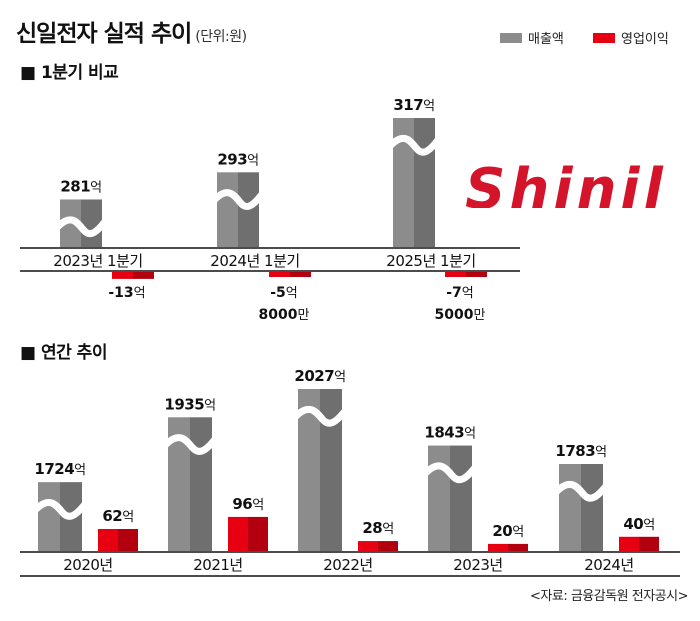  Describe the element at coordinates (60, 509) in the screenshot. I see `annual-revenue-bar-0-axis-break` at that location.